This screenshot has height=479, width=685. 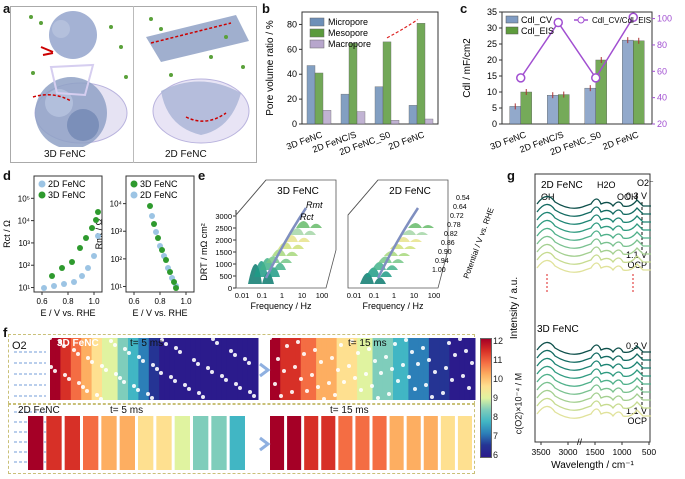 I want to click on drt-peak, so click(x=391, y=259).